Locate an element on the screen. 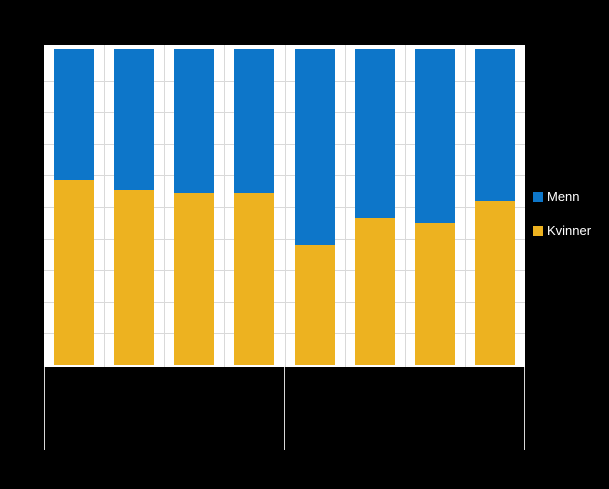 Image resolution: width=609 pixels, height=489 pixels. legend: Menn Kvinner is located at coordinates (562, 224).